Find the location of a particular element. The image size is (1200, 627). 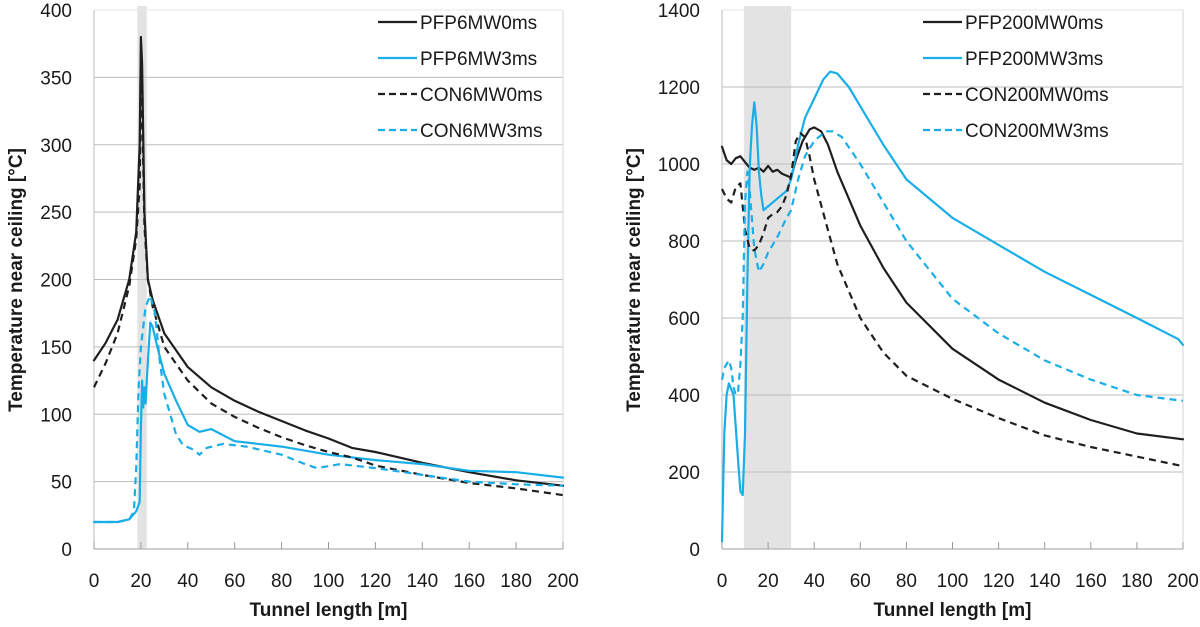

y-tick-label: 1000 is located at coordinates (679, 165).